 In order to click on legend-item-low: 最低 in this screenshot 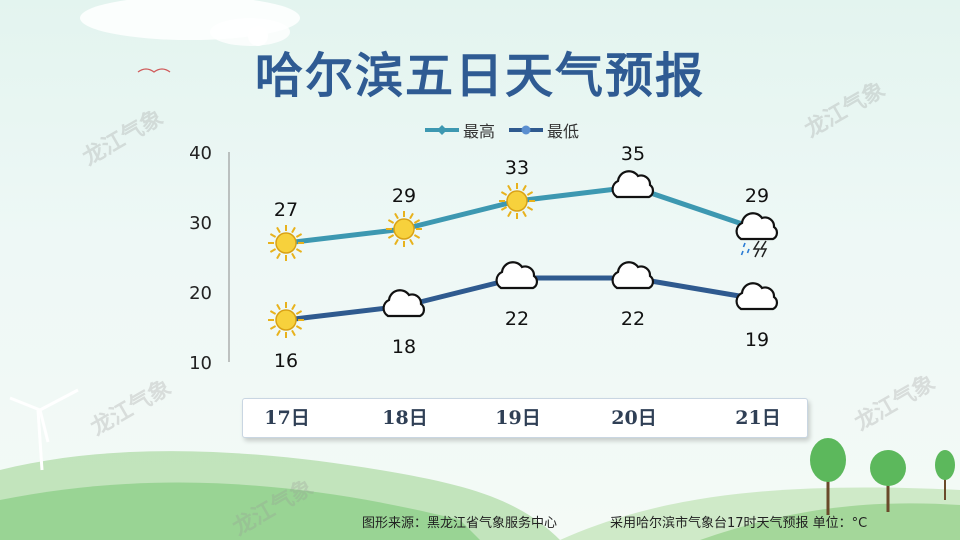, I will do `click(544, 130)`.